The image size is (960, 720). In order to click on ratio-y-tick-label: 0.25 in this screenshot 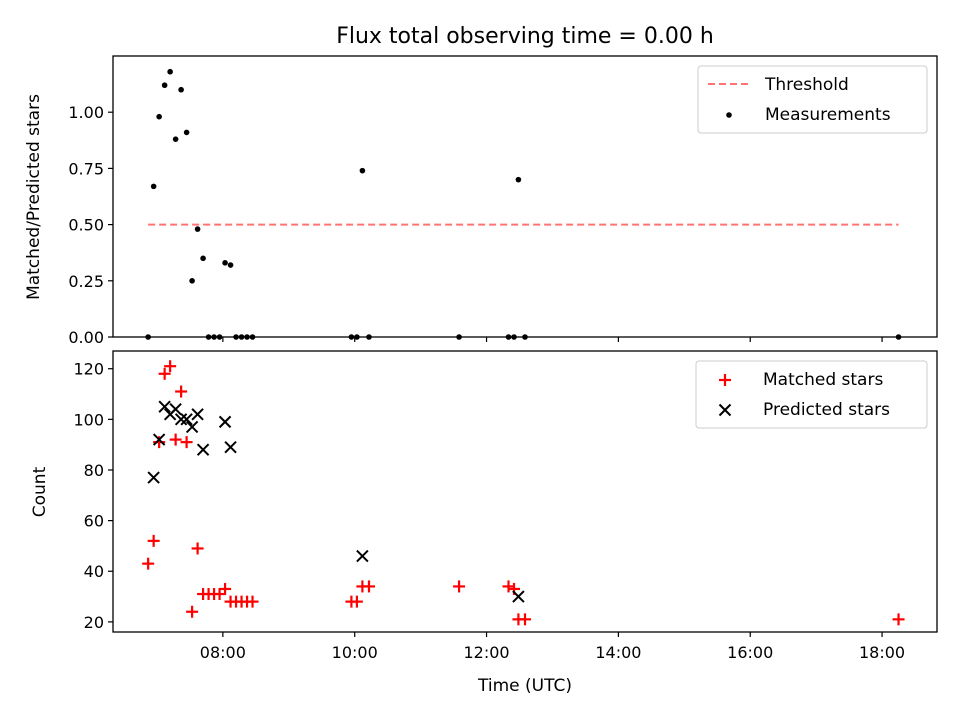, I will do `click(86, 281)`.